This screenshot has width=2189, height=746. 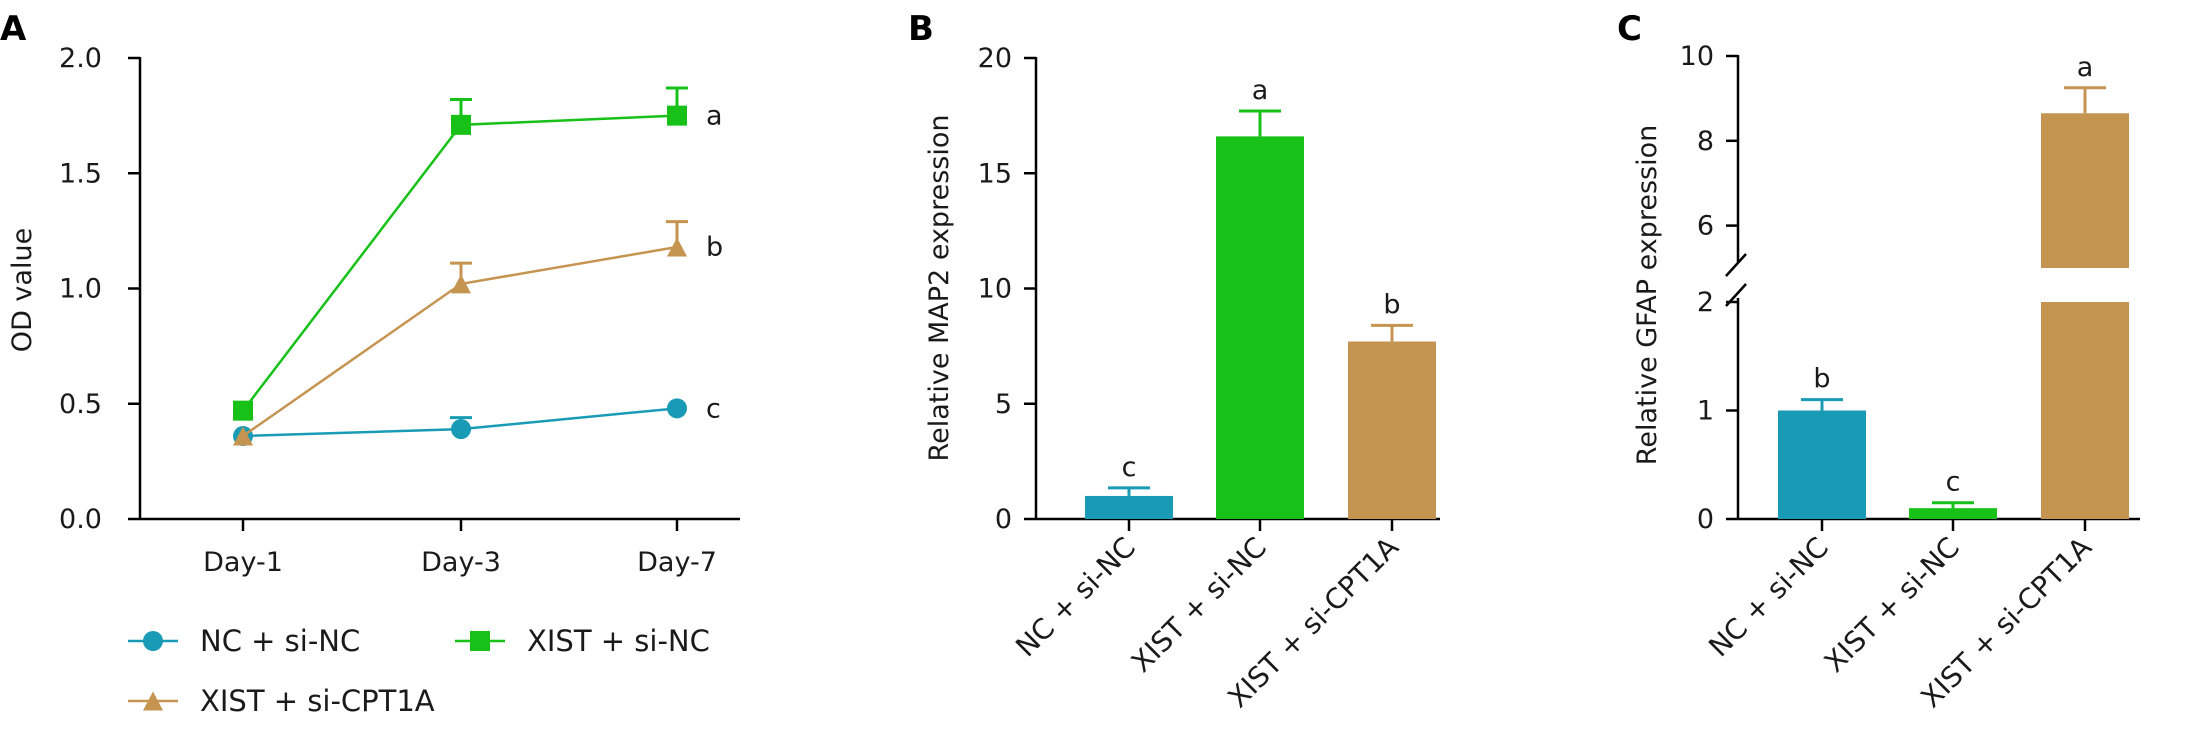 What do you see at coordinates (995, 173) in the screenshot?
I see `panel-b-ytick-label: 15` at bounding box center [995, 173].